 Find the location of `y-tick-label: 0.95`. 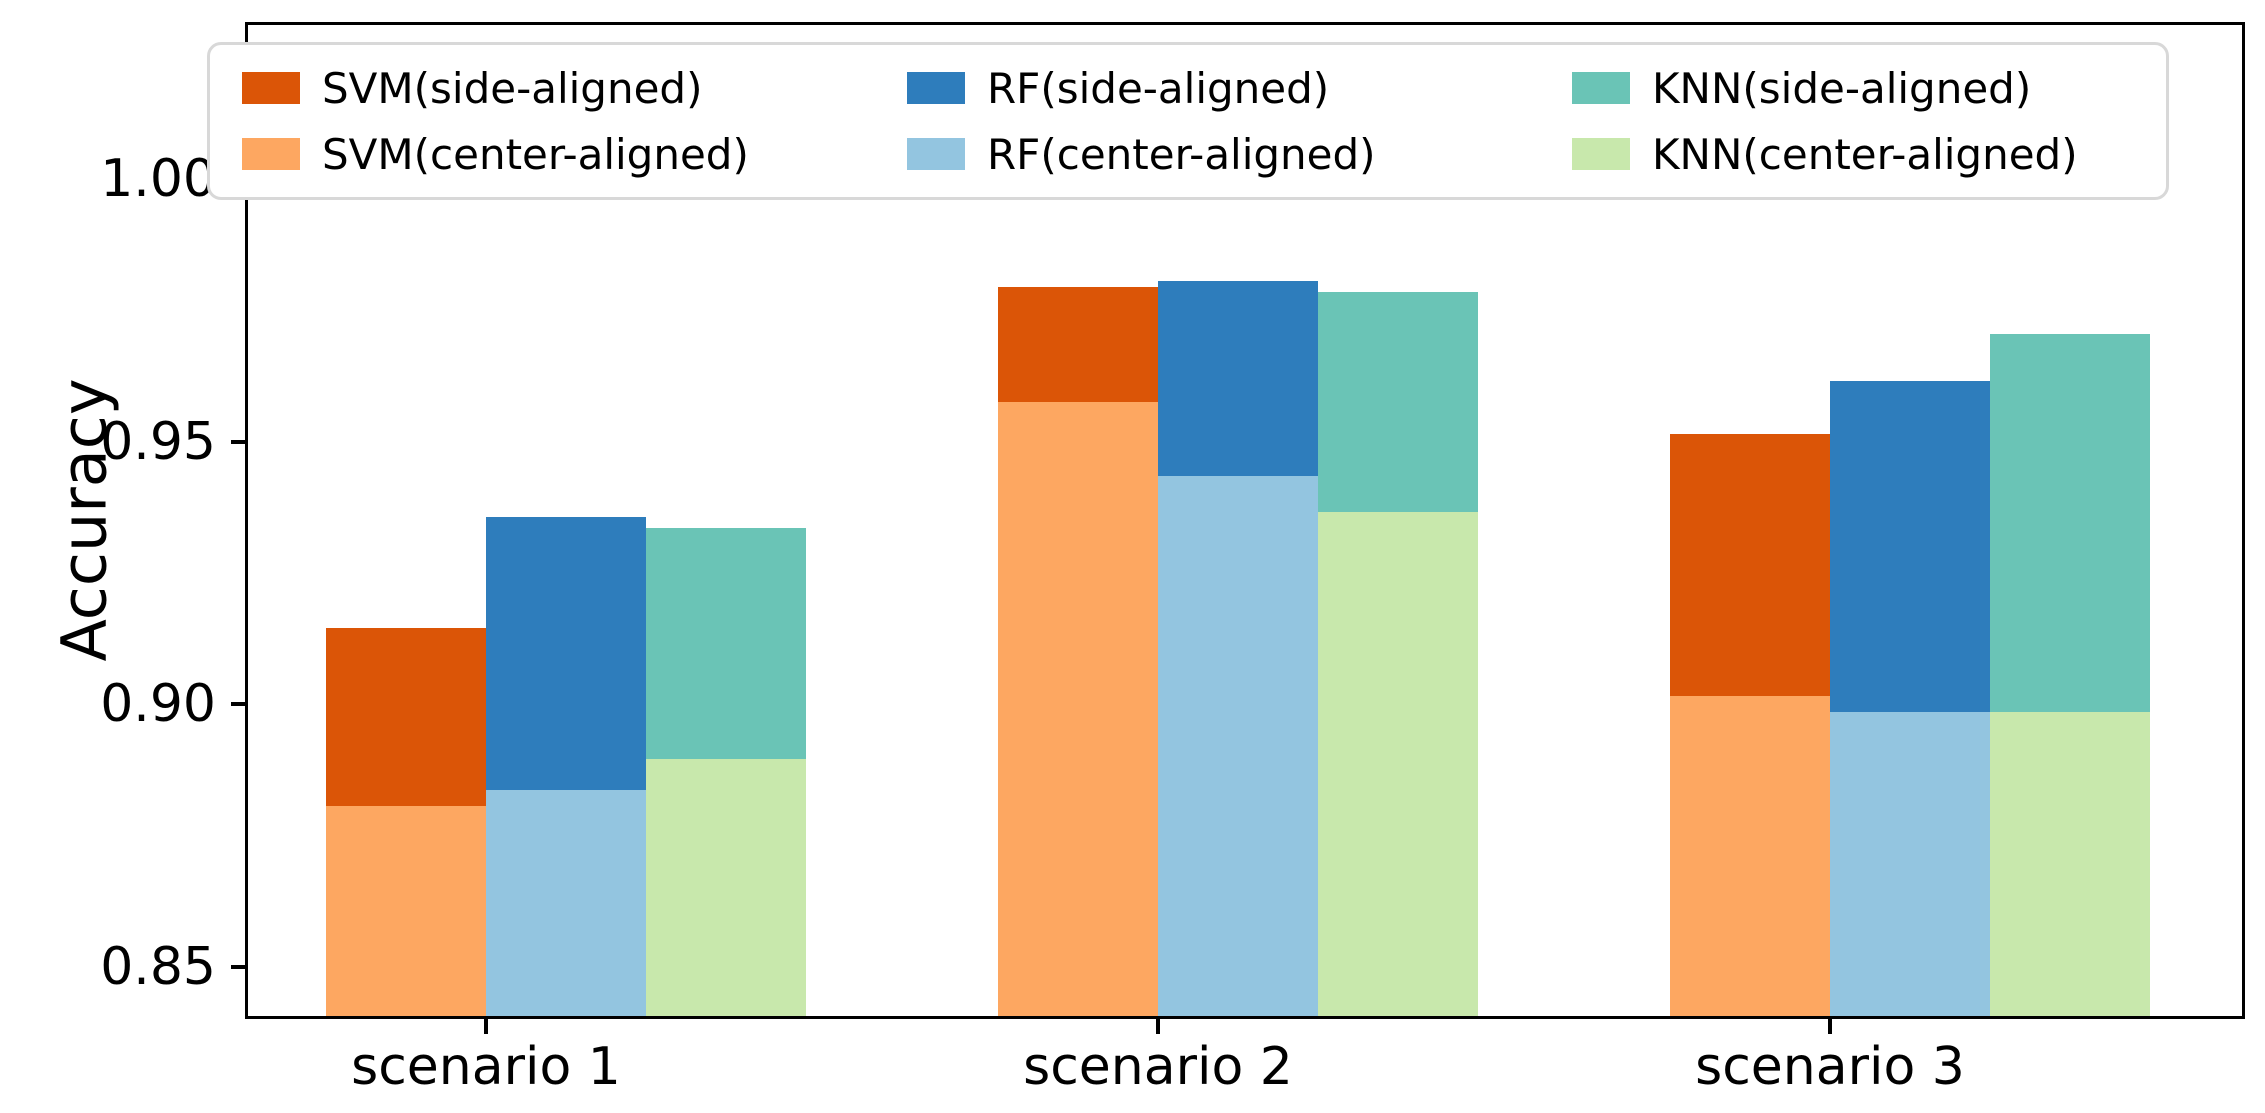

y-tick-label: 0.95 is located at coordinates (158, 442).